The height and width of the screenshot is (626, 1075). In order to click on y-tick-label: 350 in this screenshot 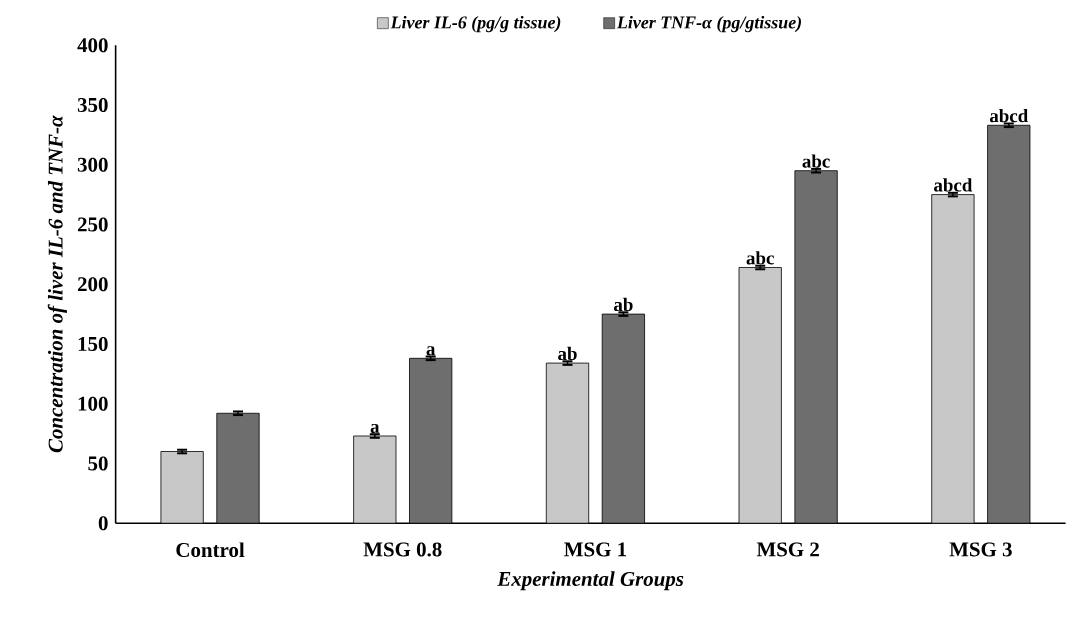, I will do `click(92, 105)`.